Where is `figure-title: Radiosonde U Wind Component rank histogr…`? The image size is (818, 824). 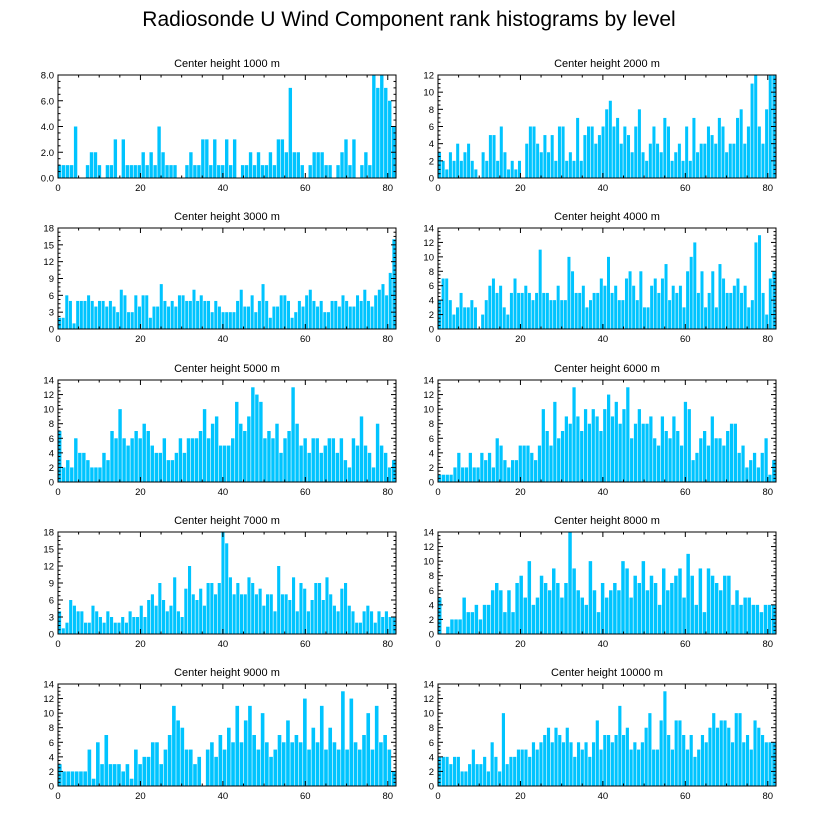
figure-title: Radiosonde U Wind Component rank histogr… is located at coordinates (409, 19).